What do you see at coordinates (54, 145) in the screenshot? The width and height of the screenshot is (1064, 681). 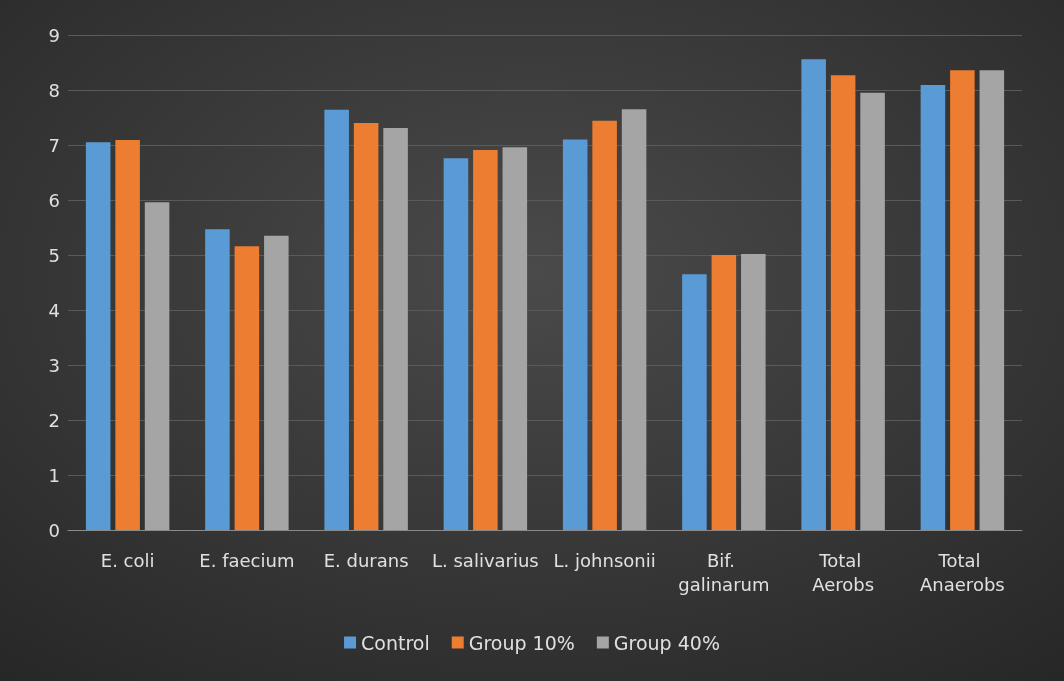 I see `y-tick-label: 7` at bounding box center [54, 145].